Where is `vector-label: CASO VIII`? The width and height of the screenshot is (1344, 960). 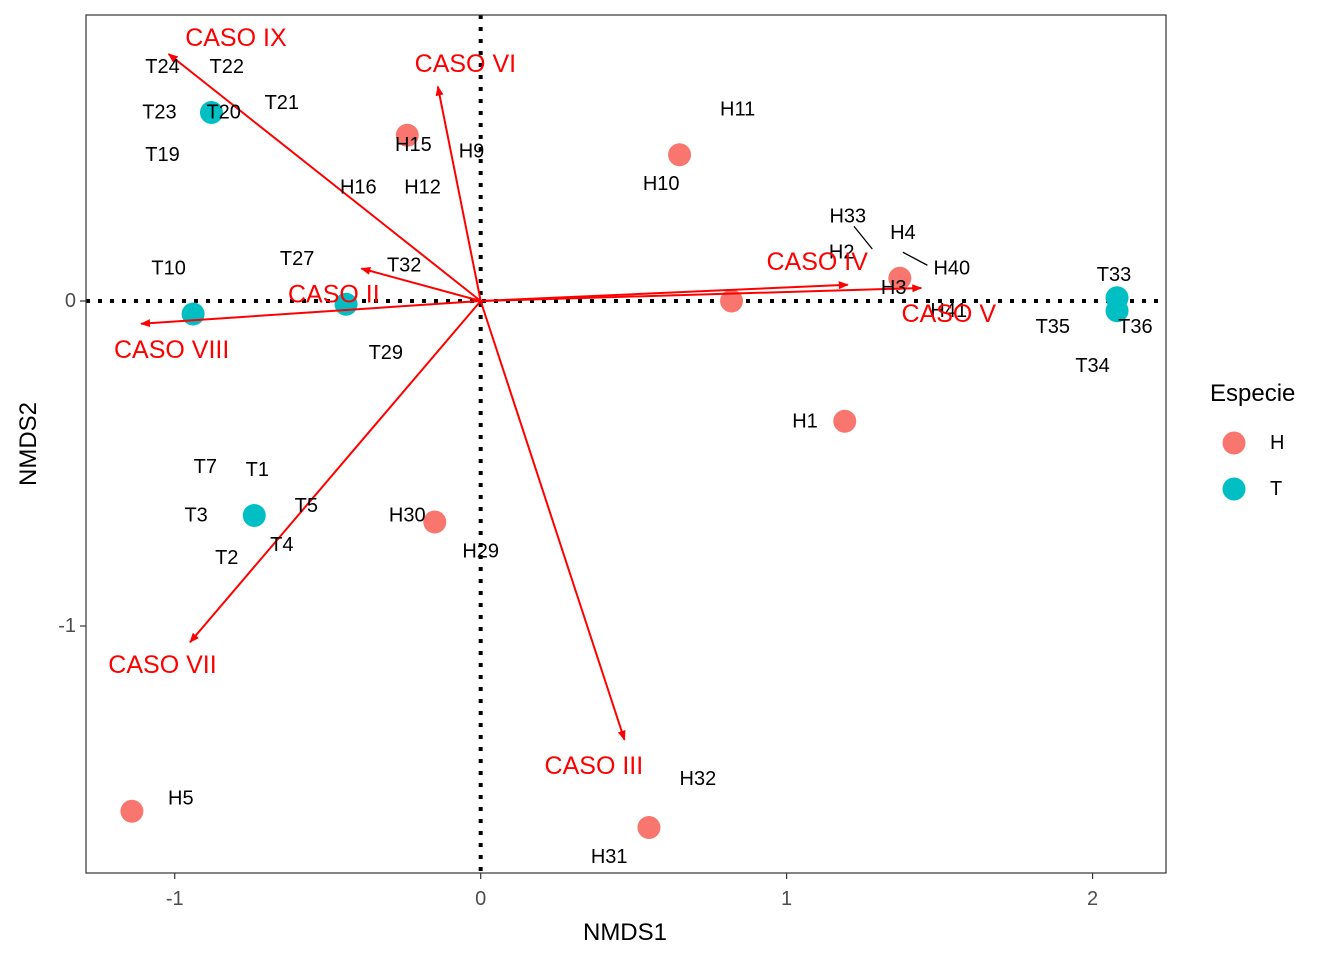 vector-label: CASO VIII is located at coordinates (171, 350).